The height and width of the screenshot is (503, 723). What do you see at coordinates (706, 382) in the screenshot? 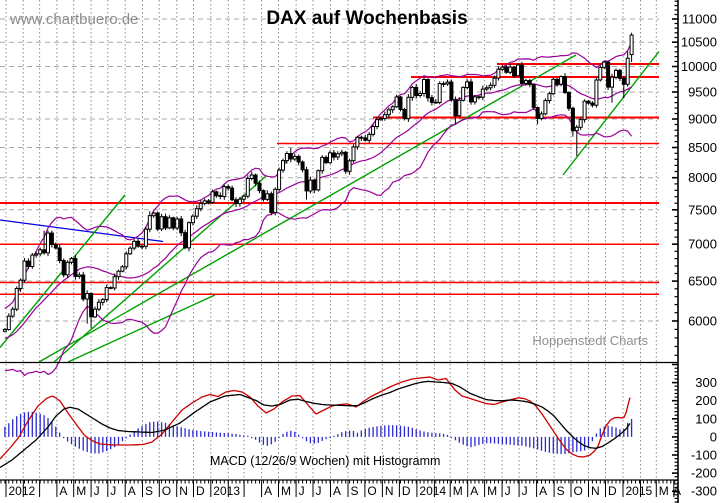
I see `svg-text: 300` at bounding box center [706, 382].